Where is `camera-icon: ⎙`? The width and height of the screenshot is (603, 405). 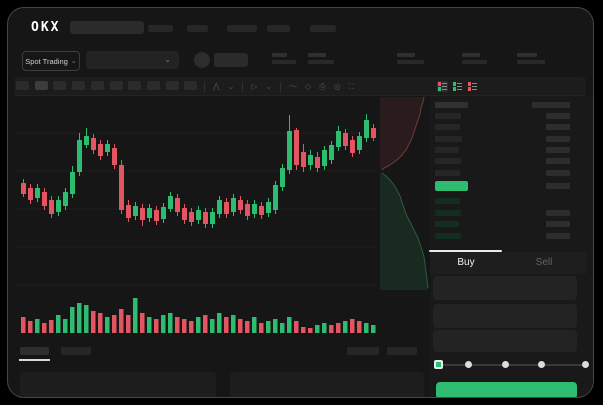 camera-icon: ⎙ is located at coordinates (322, 86).